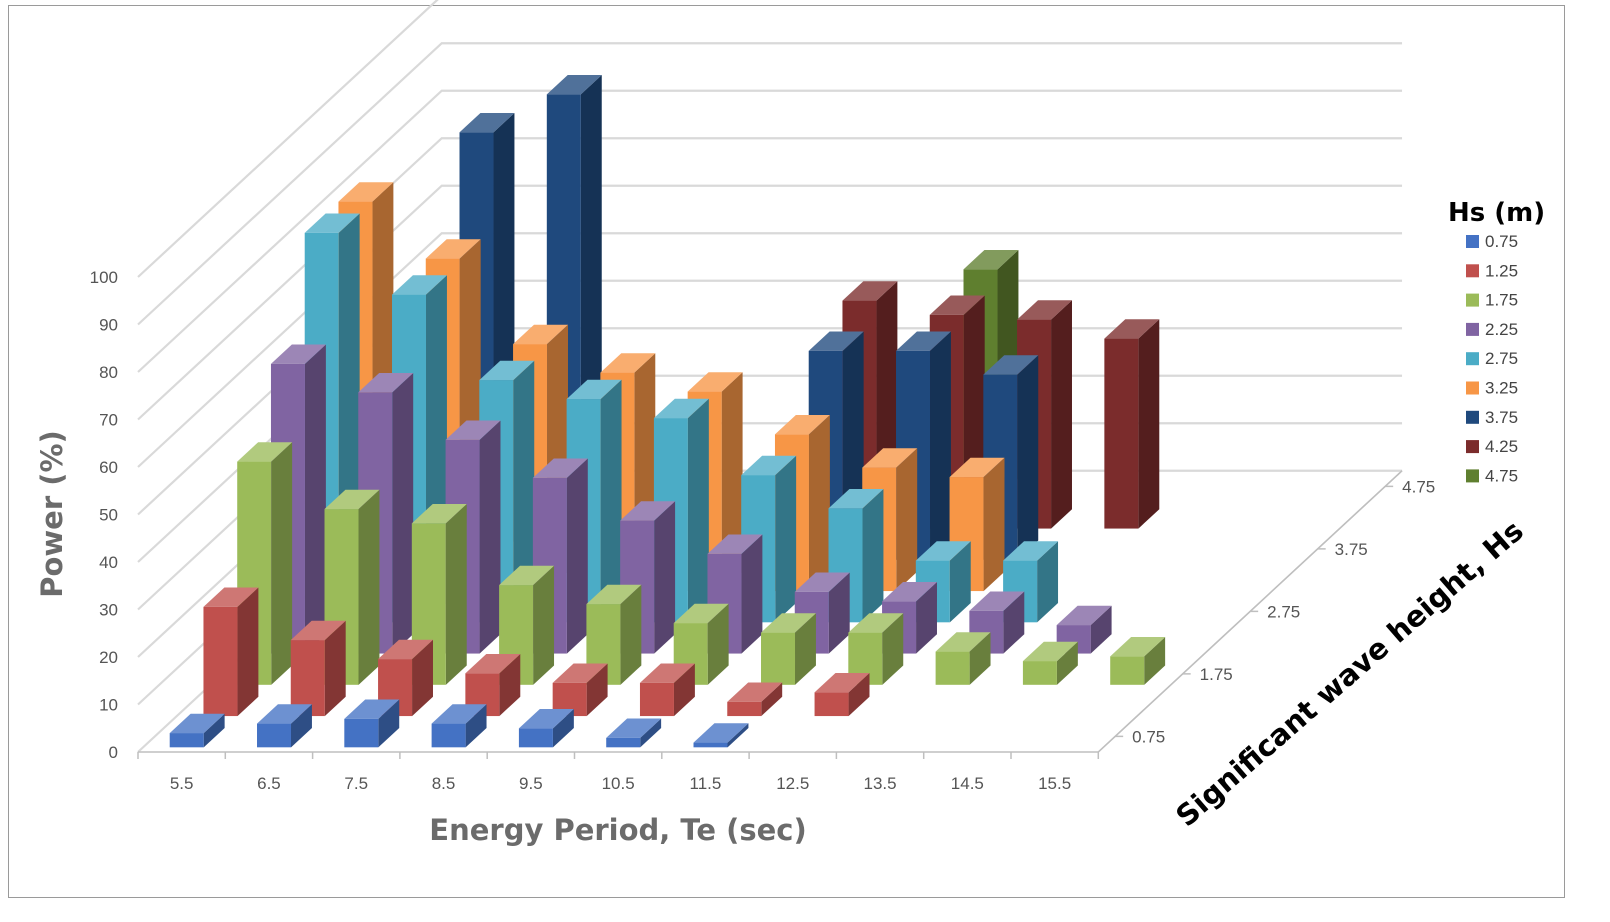  I want to click on x-tick-label: 9.5, so click(531, 783).